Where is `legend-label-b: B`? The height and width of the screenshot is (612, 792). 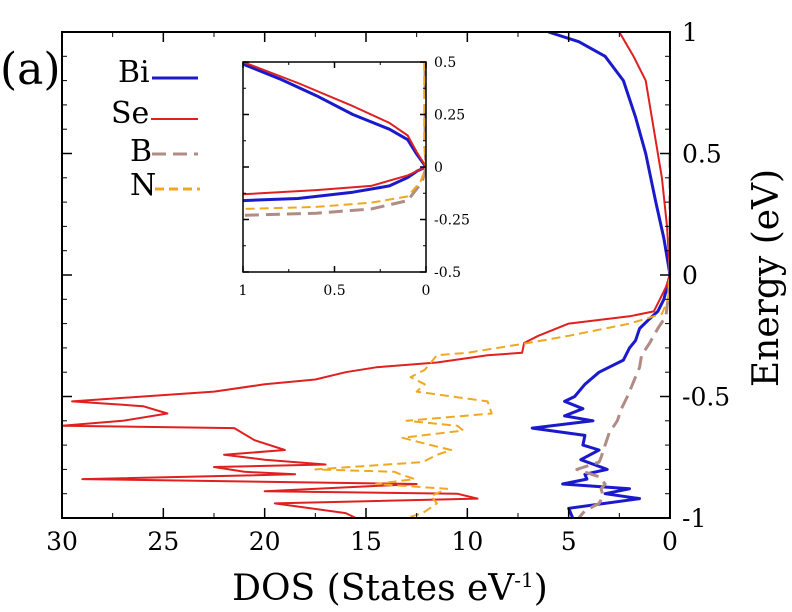 legend-label-b: B is located at coordinates (141, 151).